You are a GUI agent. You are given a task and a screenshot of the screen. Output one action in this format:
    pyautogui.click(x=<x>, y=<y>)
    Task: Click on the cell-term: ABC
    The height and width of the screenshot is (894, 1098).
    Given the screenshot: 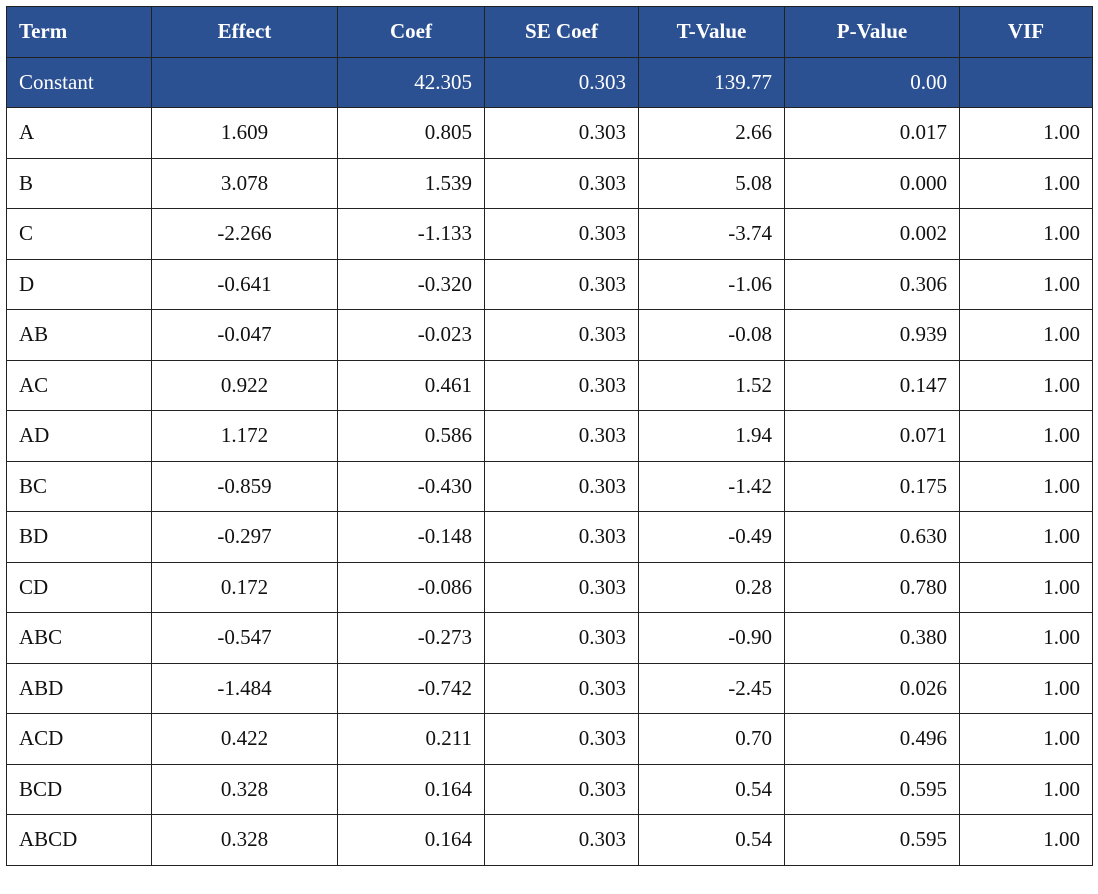 What is the action you would take?
    pyautogui.click(x=79, y=638)
    